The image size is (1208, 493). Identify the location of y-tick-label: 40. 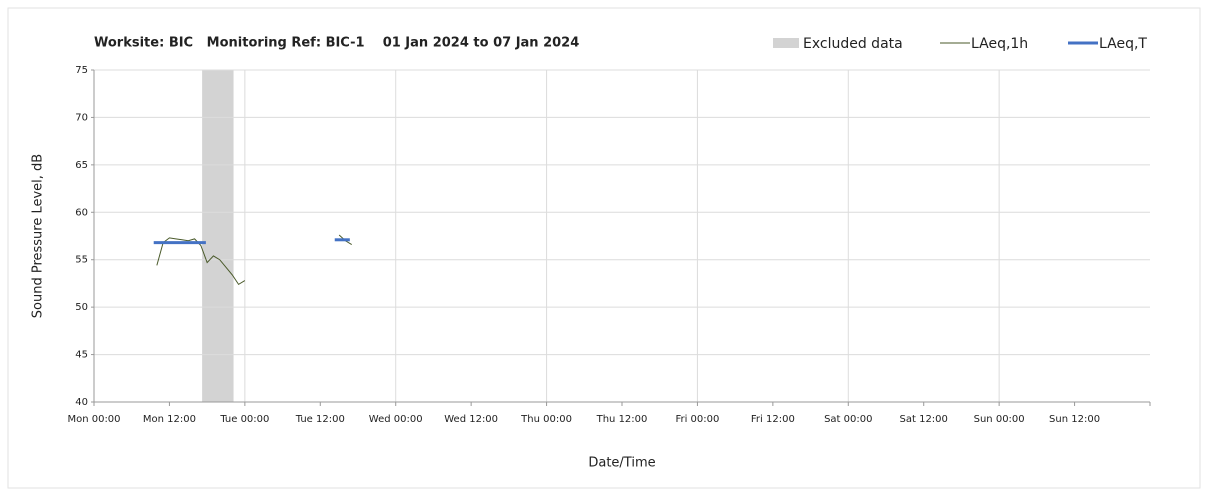
(81, 402).